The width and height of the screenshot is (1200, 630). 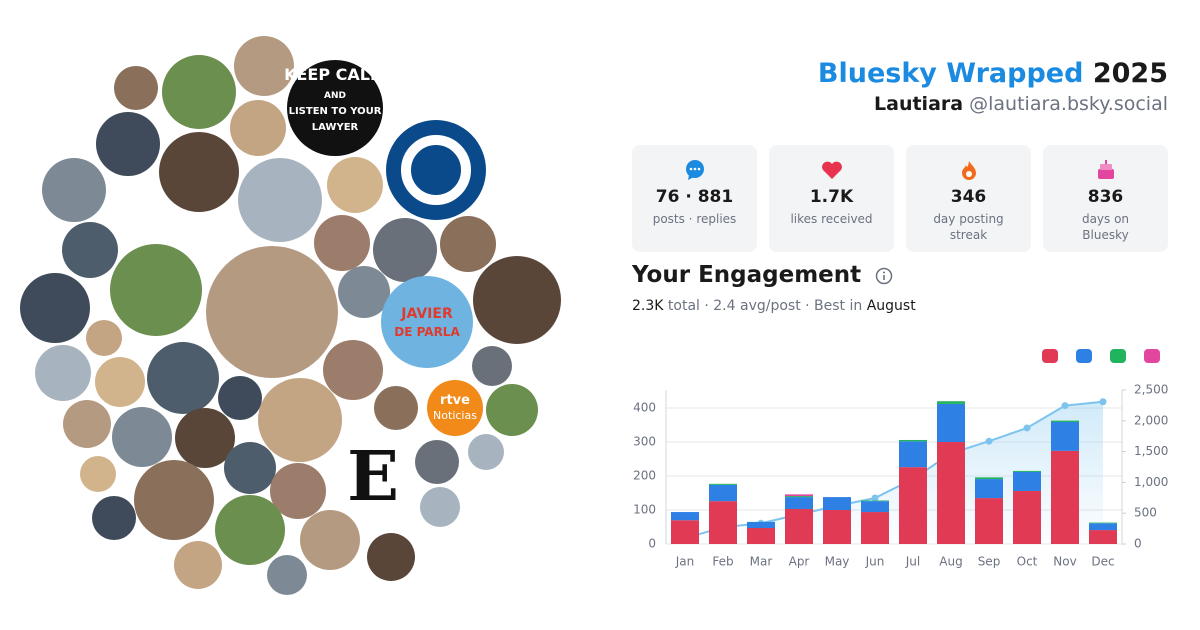 I want to click on x-tick-label: Apr, so click(x=799, y=562).